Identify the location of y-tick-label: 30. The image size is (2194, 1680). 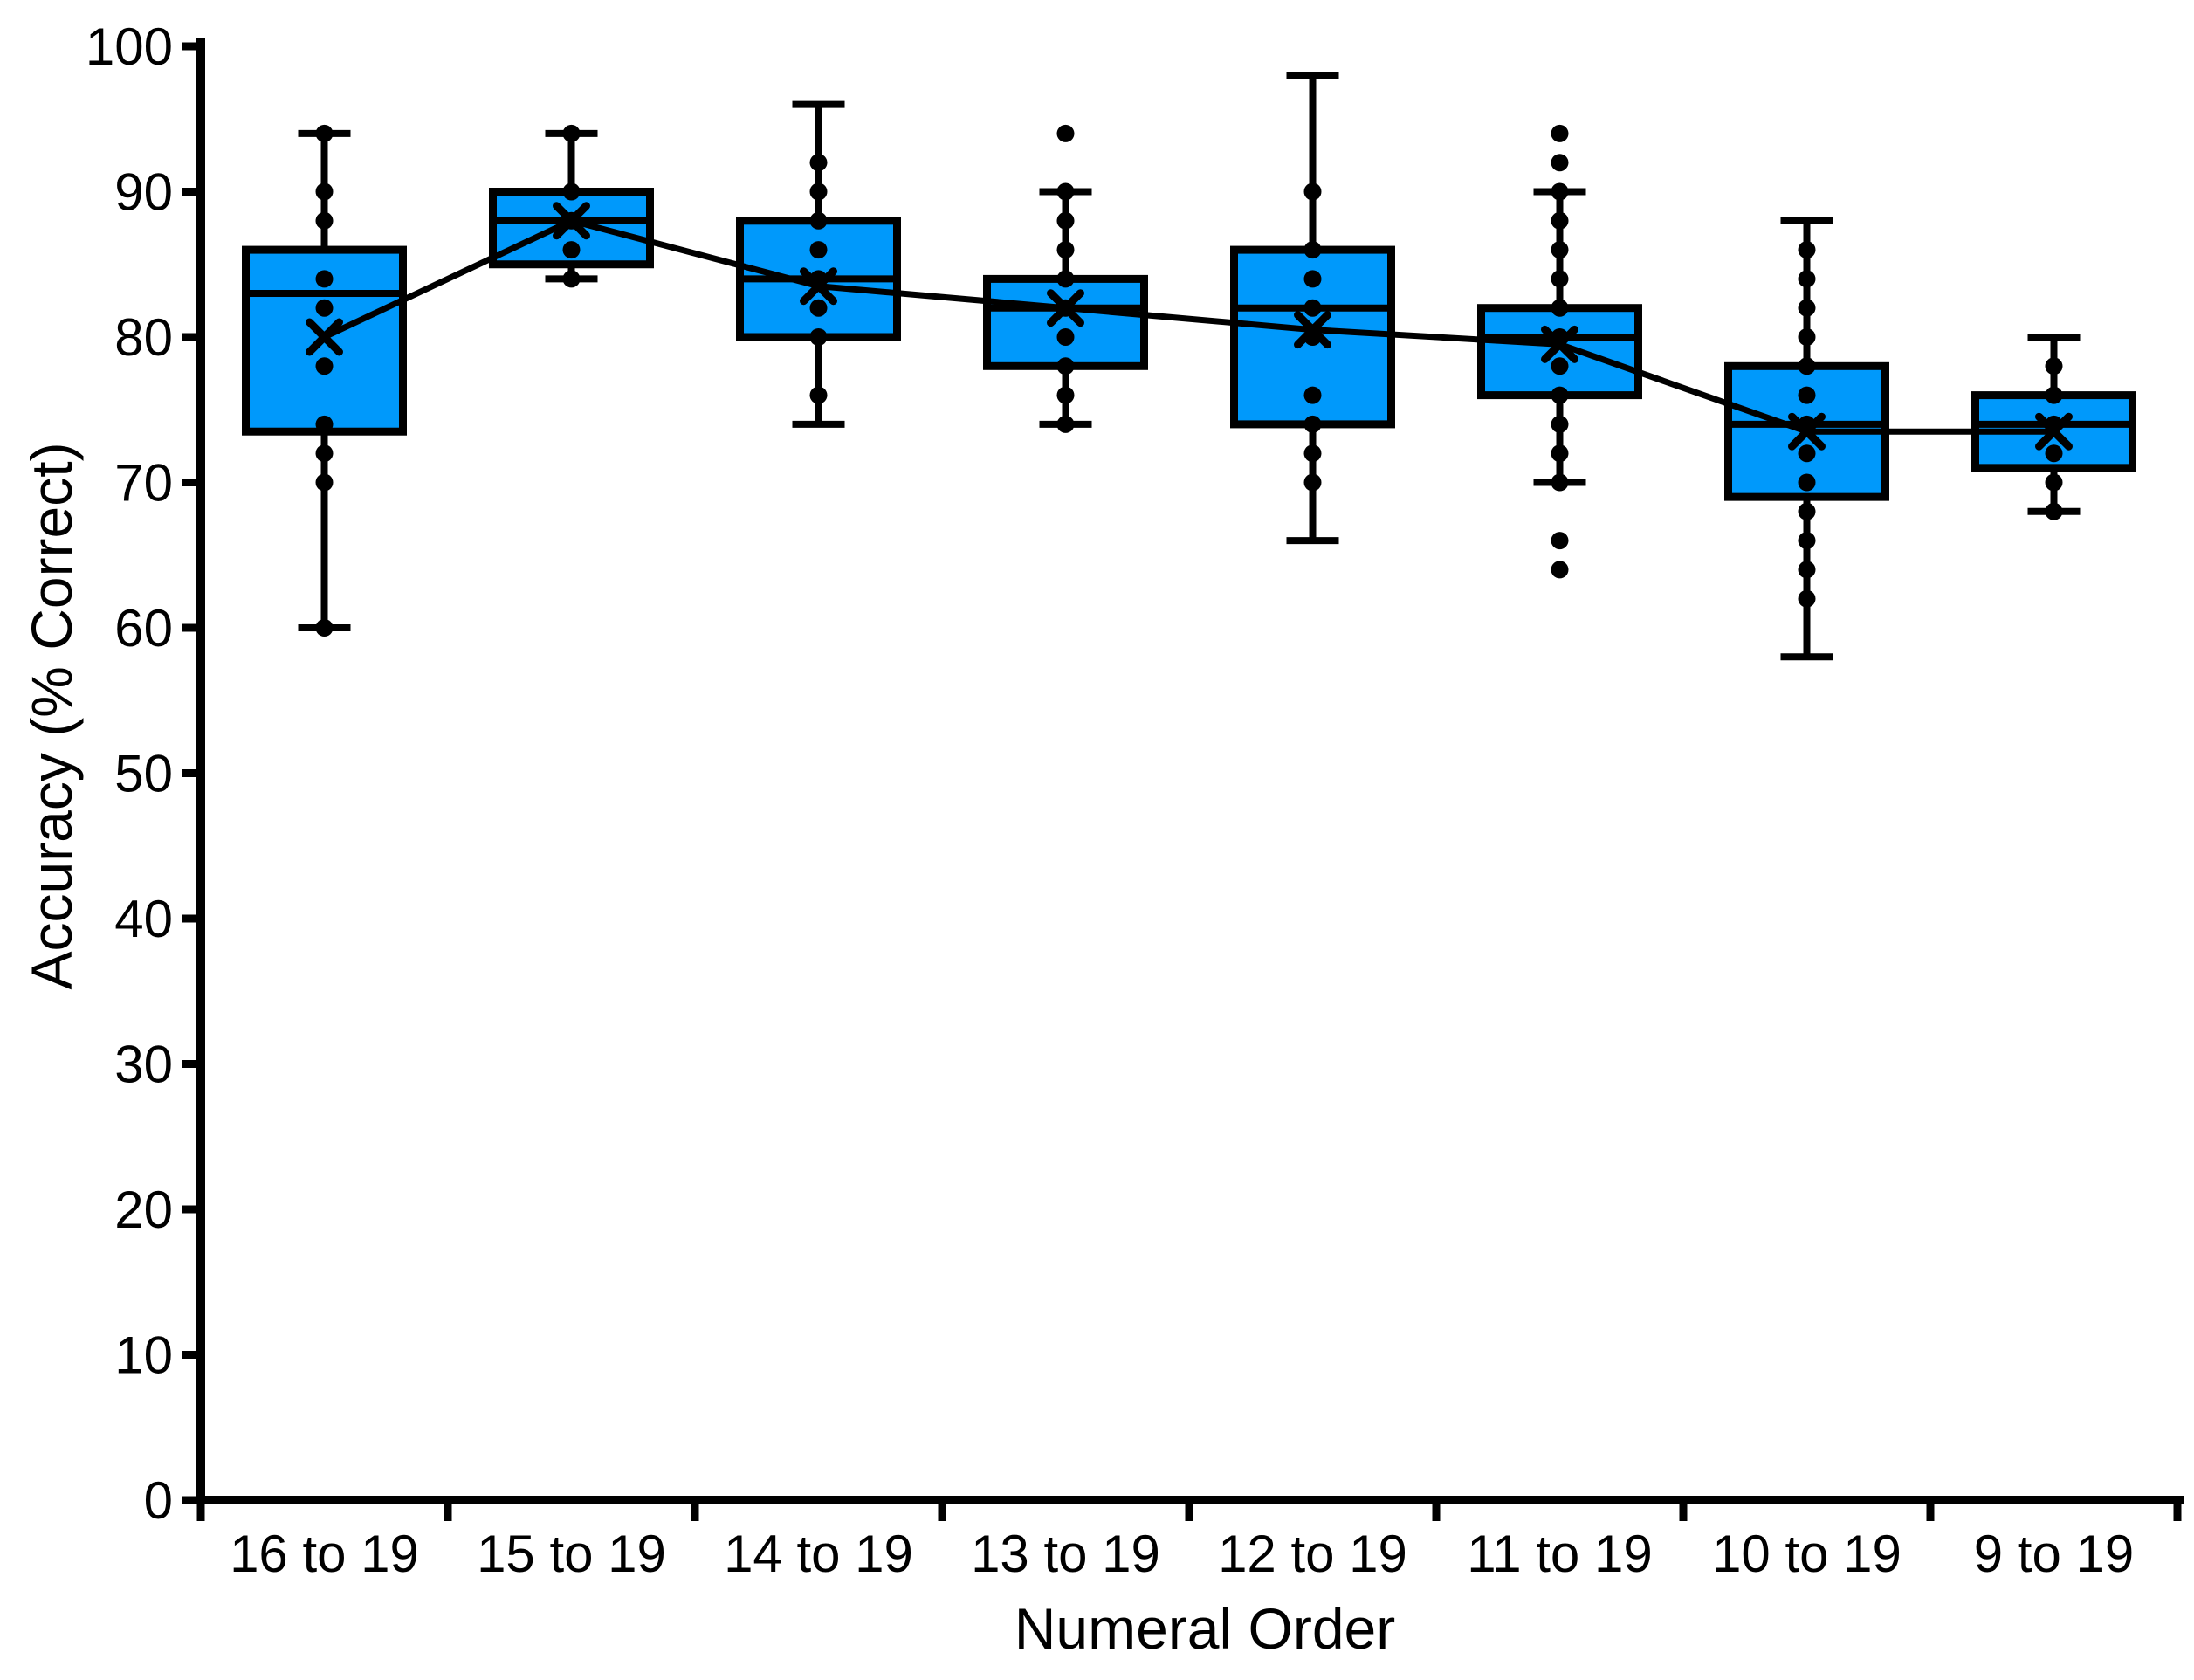
(143, 1065).